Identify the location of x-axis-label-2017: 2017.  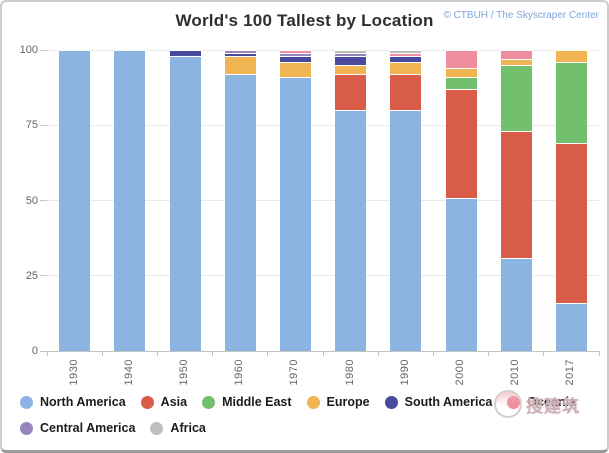
(570, 372).